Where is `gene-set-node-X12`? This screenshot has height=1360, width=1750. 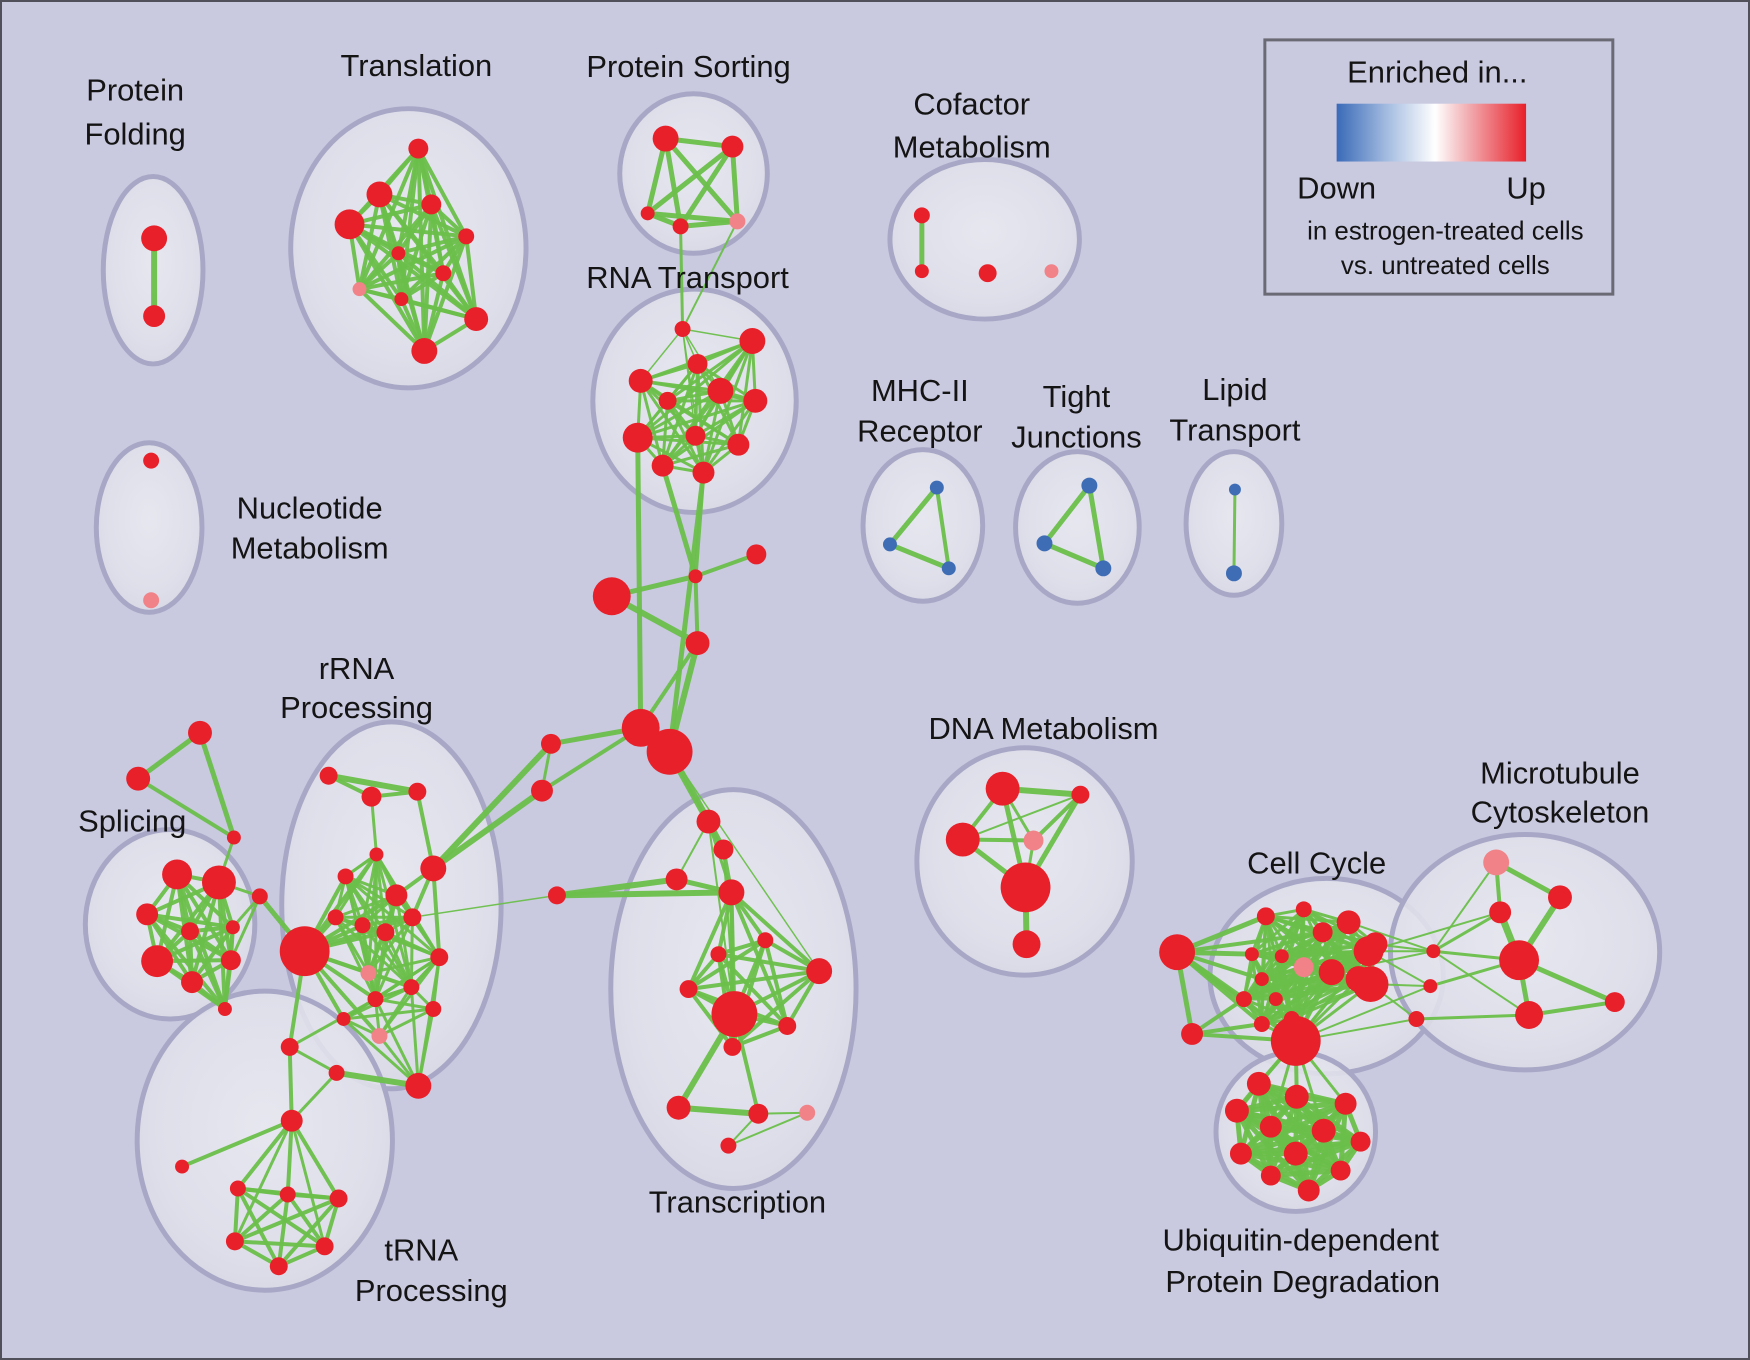 gene-set-node-X12 is located at coordinates (819, 971).